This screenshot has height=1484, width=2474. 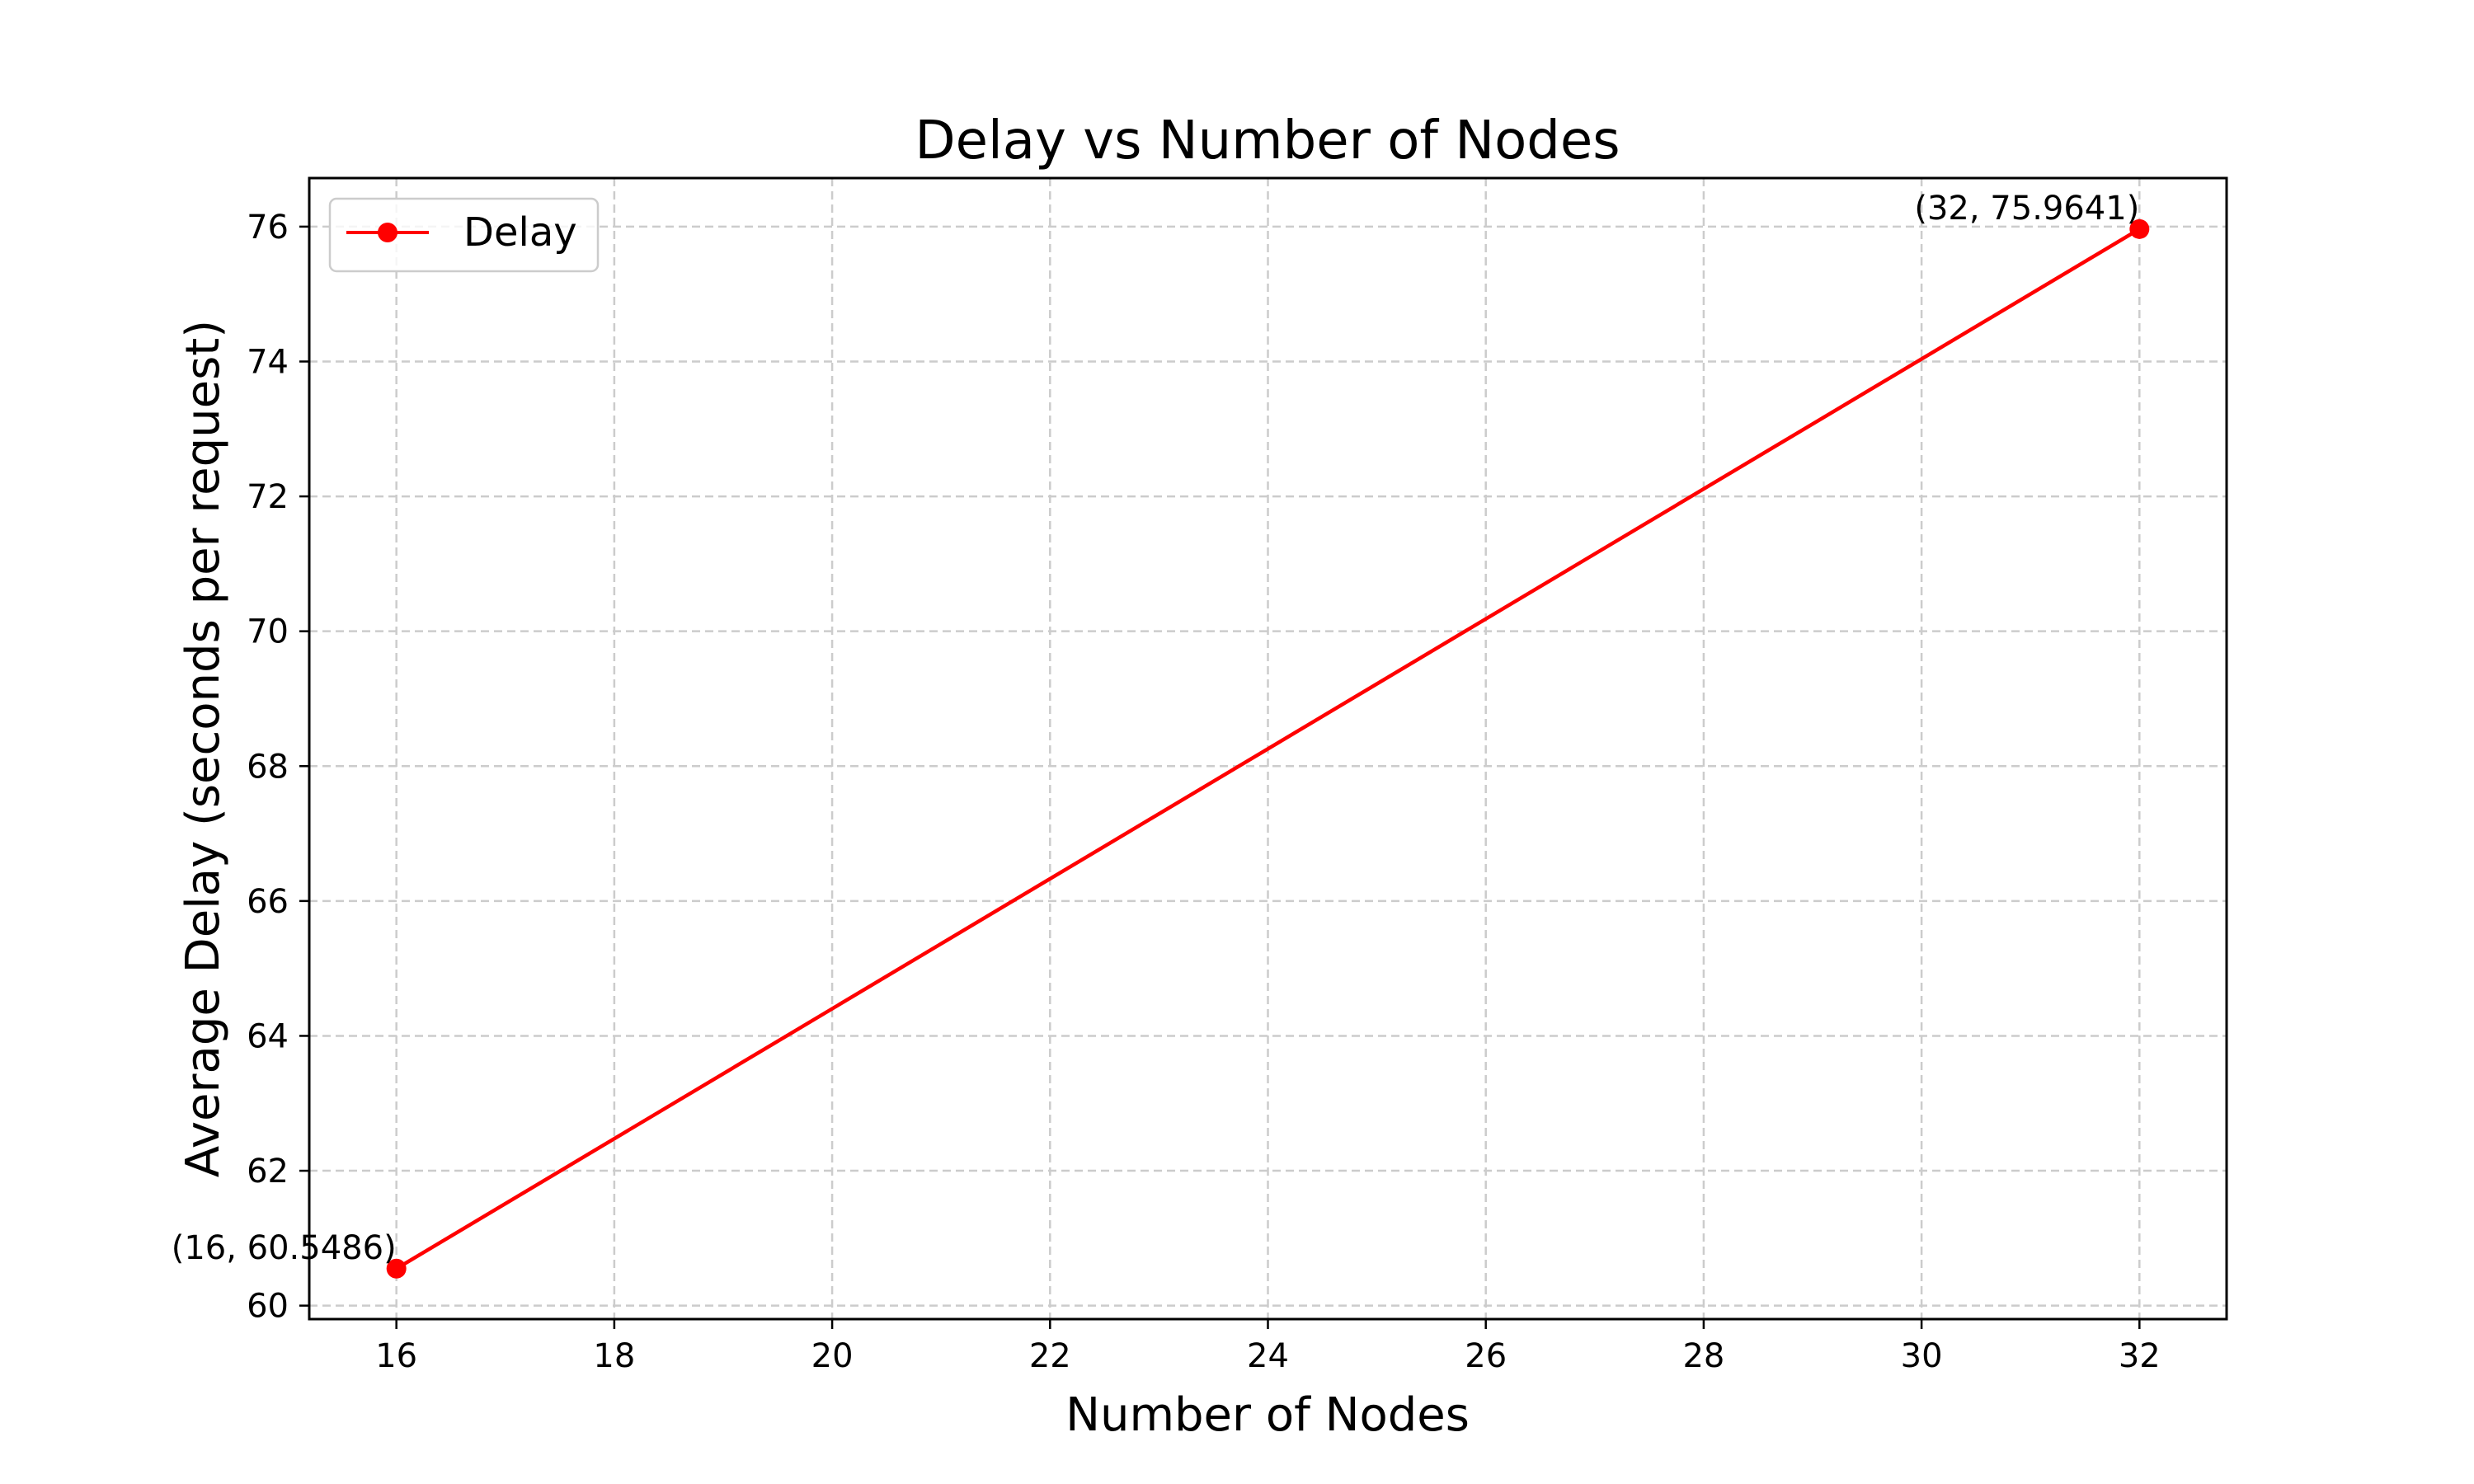 I want to click on x-tick-label: 32, so click(x=2140, y=1356).